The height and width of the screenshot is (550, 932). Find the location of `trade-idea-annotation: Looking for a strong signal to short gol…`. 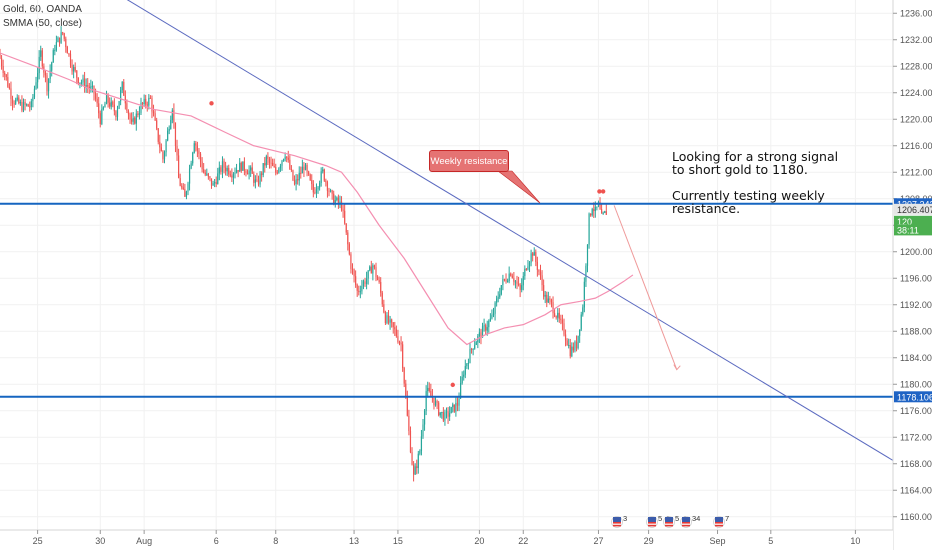

trade-idea-annotation: Looking for a strong signal to short gol… is located at coordinates (755, 182).